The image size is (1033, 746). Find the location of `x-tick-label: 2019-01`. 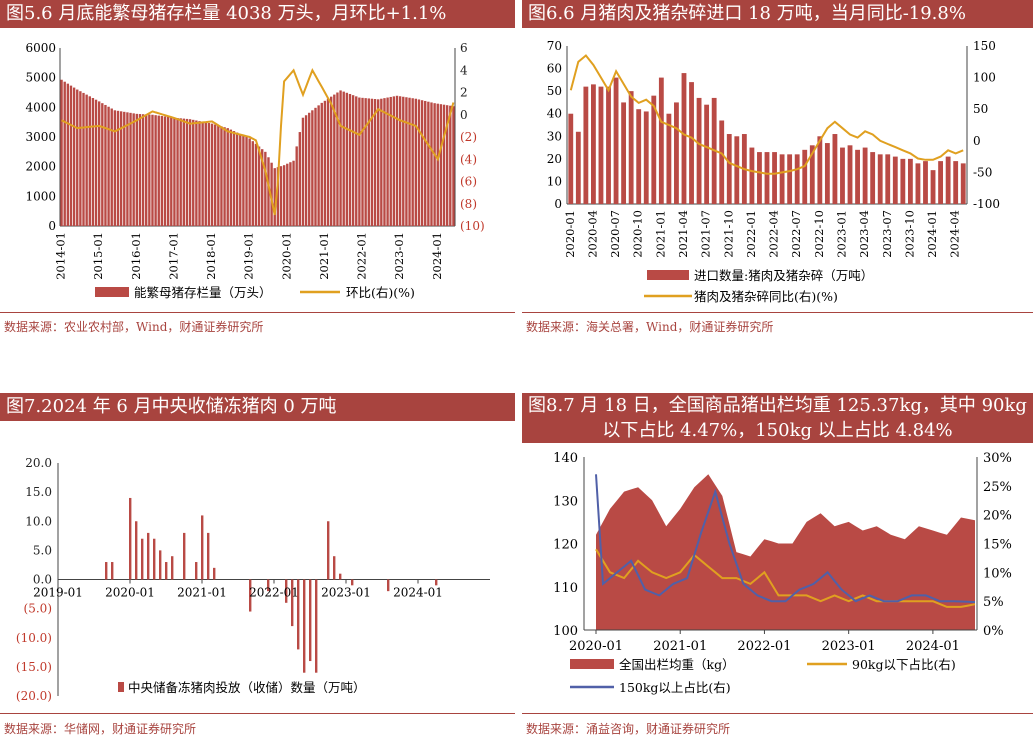

x-tick-label: 2019-01 is located at coordinates (249, 256).